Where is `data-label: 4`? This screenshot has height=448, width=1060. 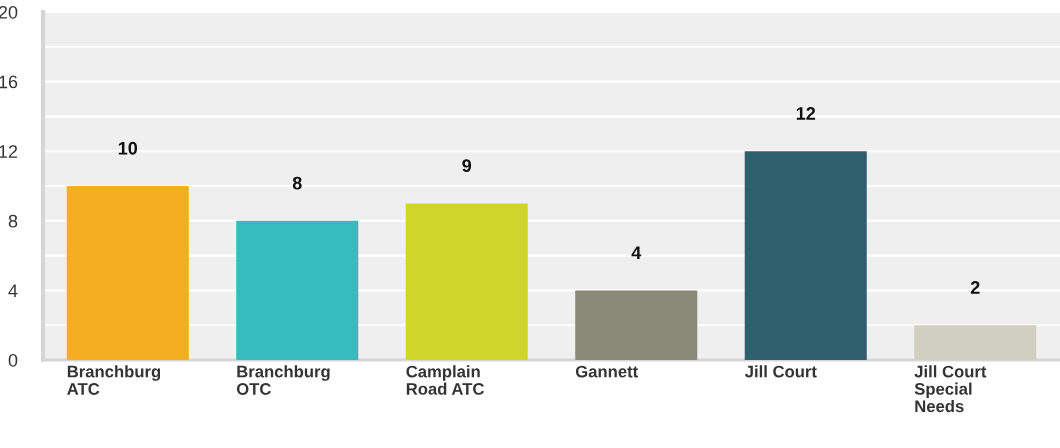
data-label: 4 is located at coordinates (636, 252).